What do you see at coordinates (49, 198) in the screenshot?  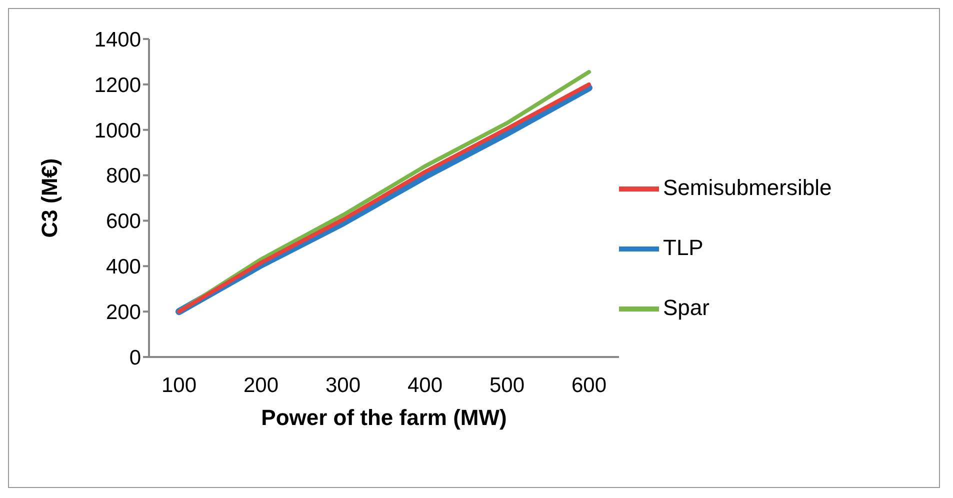 I see `y-axis-title: C3 (M€)` at bounding box center [49, 198].